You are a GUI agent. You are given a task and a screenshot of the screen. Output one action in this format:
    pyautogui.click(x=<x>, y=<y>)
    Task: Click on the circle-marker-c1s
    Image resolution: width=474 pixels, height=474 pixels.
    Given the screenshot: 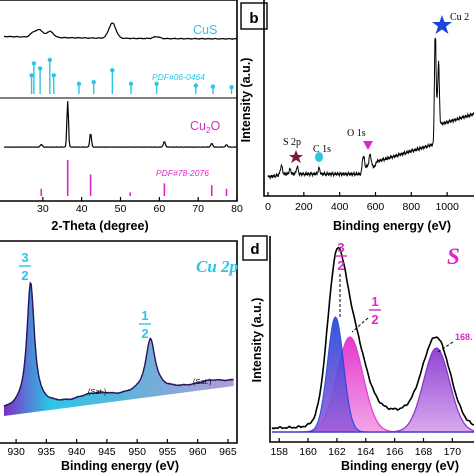 What is the action you would take?
    pyautogui.click(x=319, y=157)
    